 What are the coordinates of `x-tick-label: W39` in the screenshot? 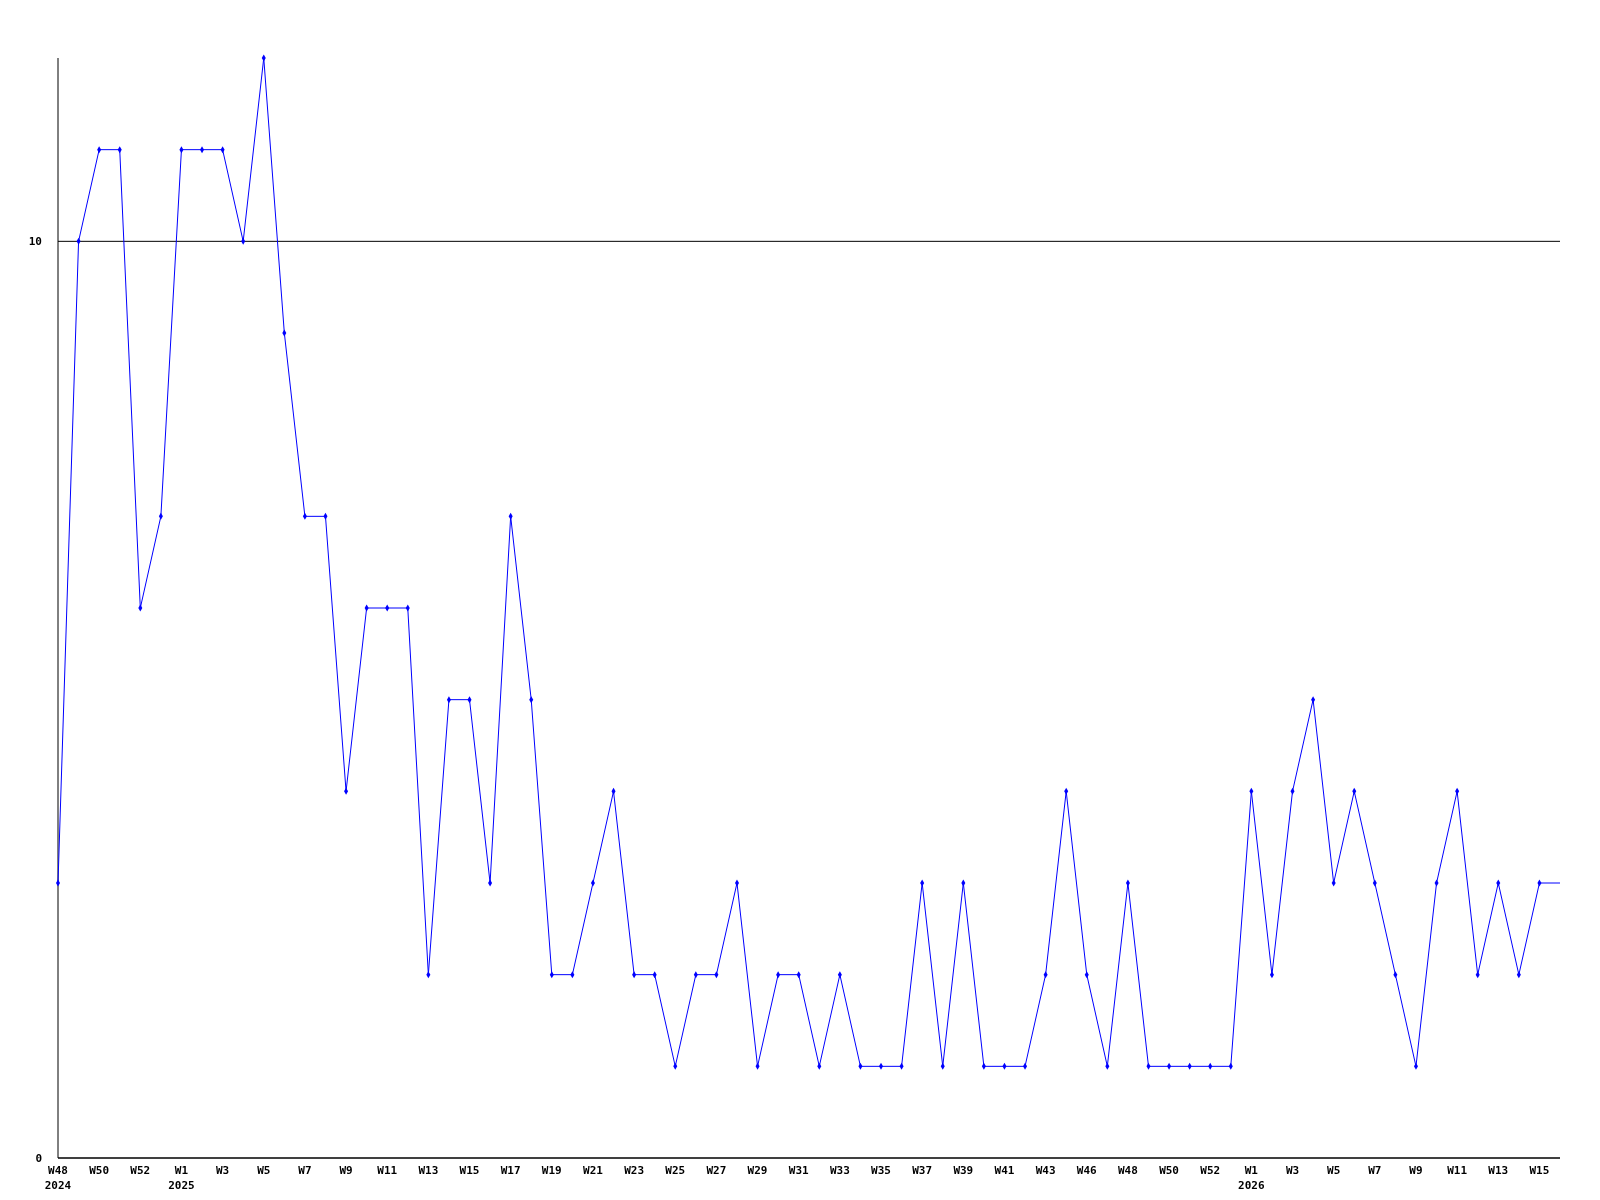 It's located at (963, 1170).